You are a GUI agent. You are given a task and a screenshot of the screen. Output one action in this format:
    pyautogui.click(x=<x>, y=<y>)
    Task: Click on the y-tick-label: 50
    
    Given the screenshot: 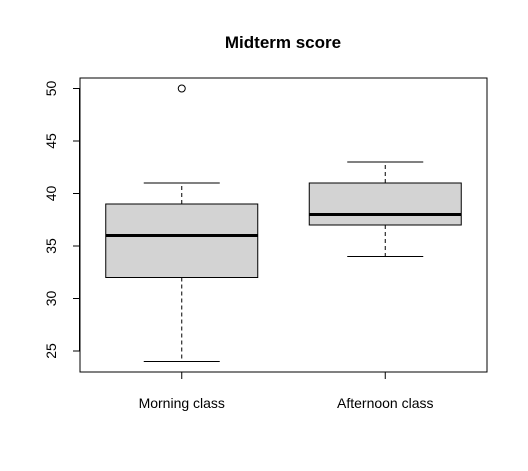 What is the action you would take?
    pyautogui.click(x=51, y=89)
    